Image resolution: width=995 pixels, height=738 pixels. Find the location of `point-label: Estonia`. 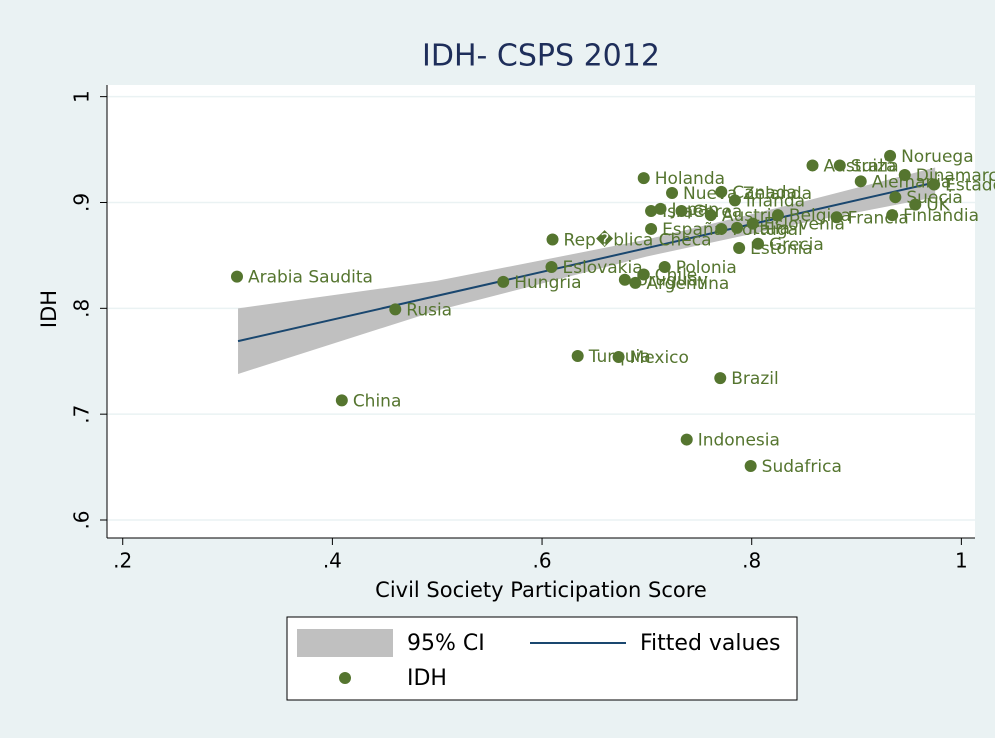

point-label: Estonia is located at coordinates (781, 249).